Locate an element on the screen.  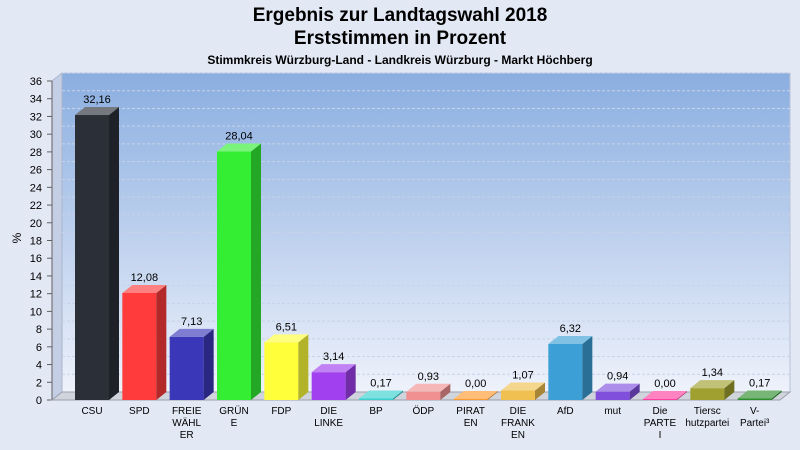
x-tick-label-line: CSU is located at coordinates (91, 411).